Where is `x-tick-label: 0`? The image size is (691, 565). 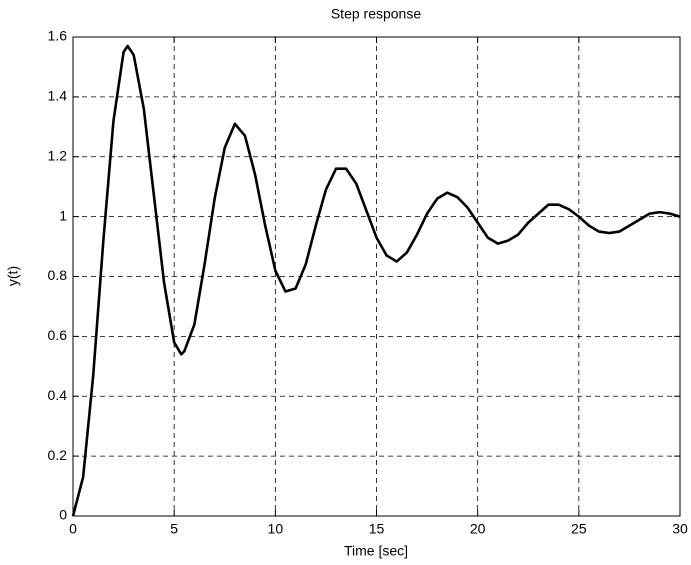
x-tick-label: 0 is located at coordinates (73, 529).